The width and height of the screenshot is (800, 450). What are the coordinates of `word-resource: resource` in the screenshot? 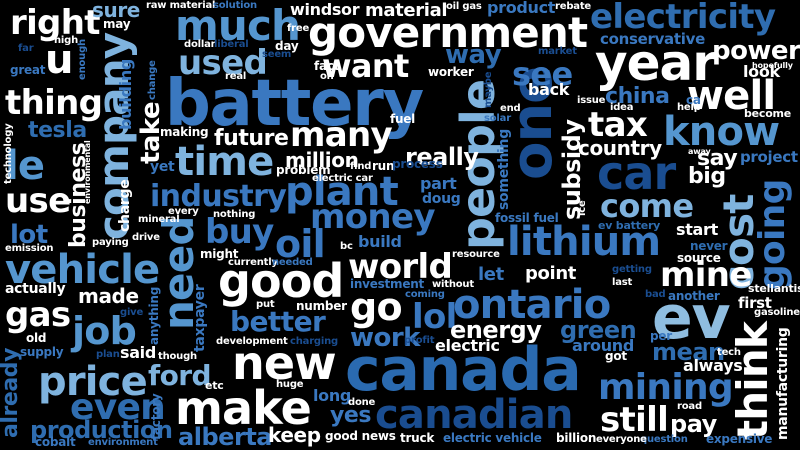 It's located at (476, 254).